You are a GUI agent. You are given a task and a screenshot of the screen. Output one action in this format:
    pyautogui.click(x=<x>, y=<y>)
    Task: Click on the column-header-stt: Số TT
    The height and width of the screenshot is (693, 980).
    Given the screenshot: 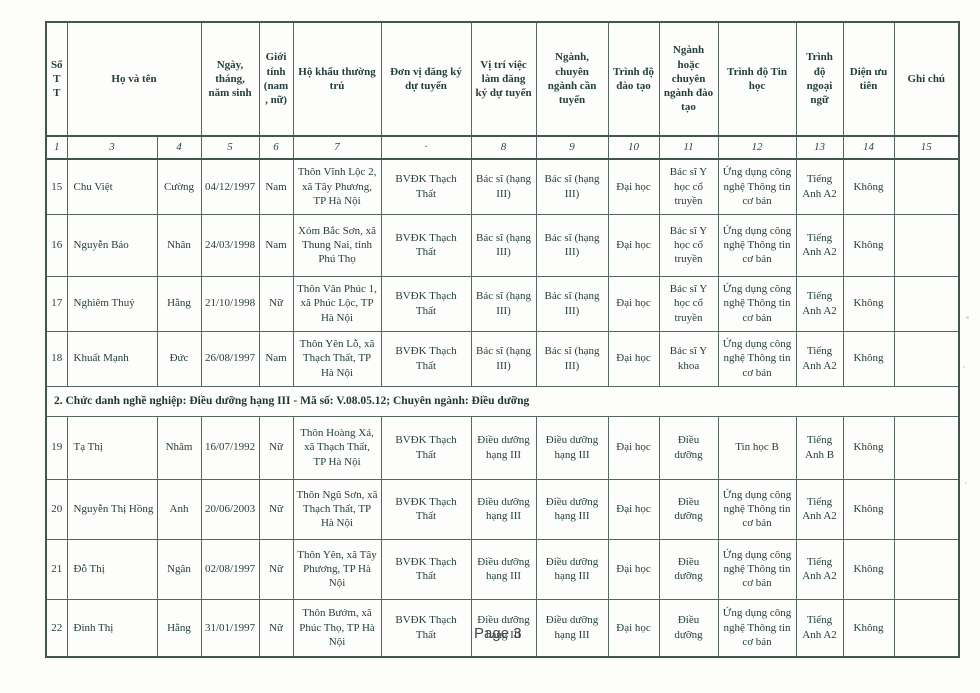 What is the action you would take?
    pyautogui.click(x=56, y=79)
    